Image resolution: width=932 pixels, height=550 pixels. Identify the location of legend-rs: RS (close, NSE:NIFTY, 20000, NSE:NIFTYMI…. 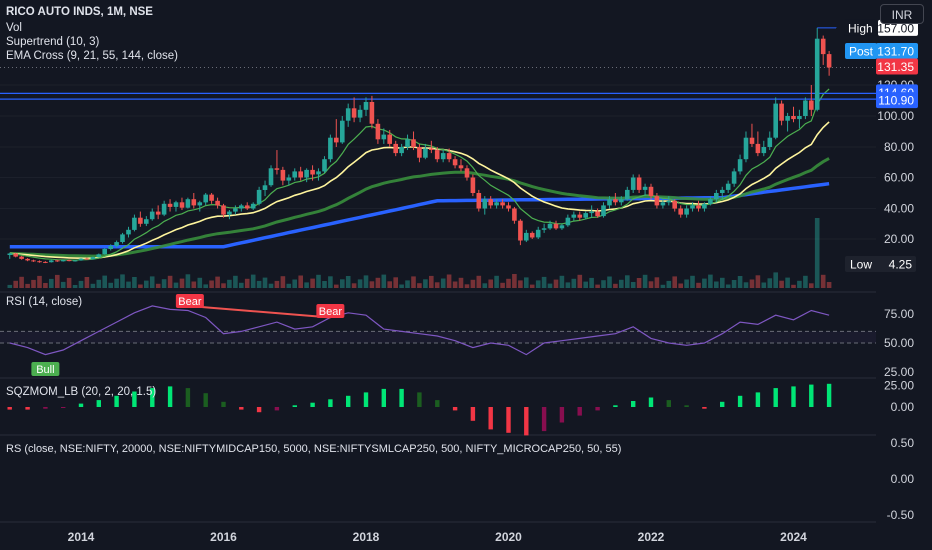
(314, 449).